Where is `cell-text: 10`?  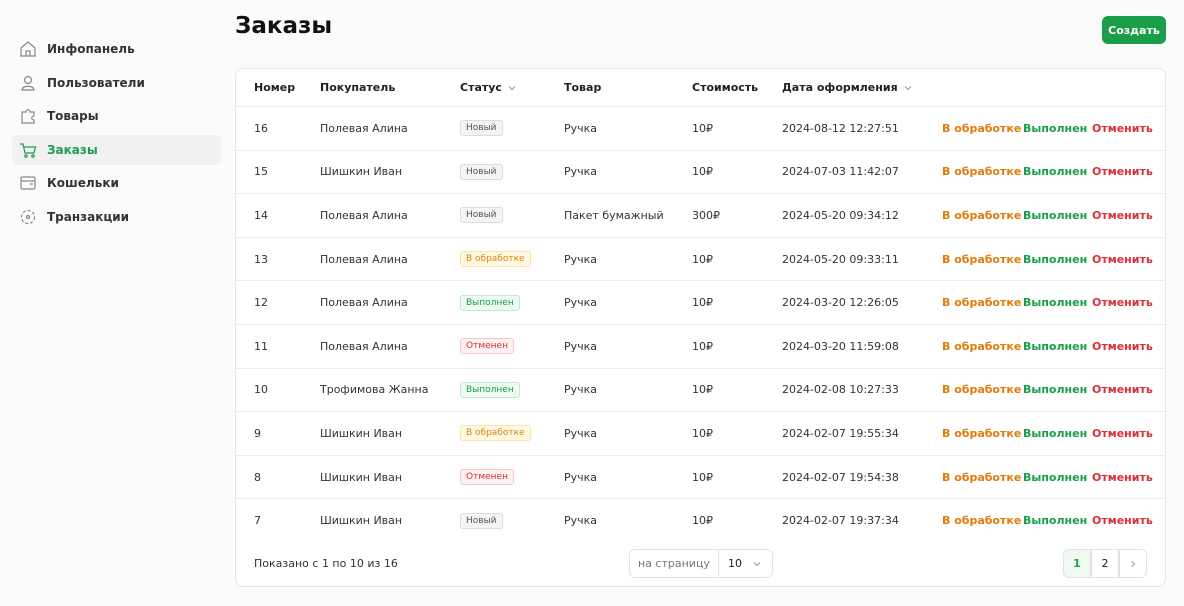 cell-text: 10 is located at coordinates (261, 390).